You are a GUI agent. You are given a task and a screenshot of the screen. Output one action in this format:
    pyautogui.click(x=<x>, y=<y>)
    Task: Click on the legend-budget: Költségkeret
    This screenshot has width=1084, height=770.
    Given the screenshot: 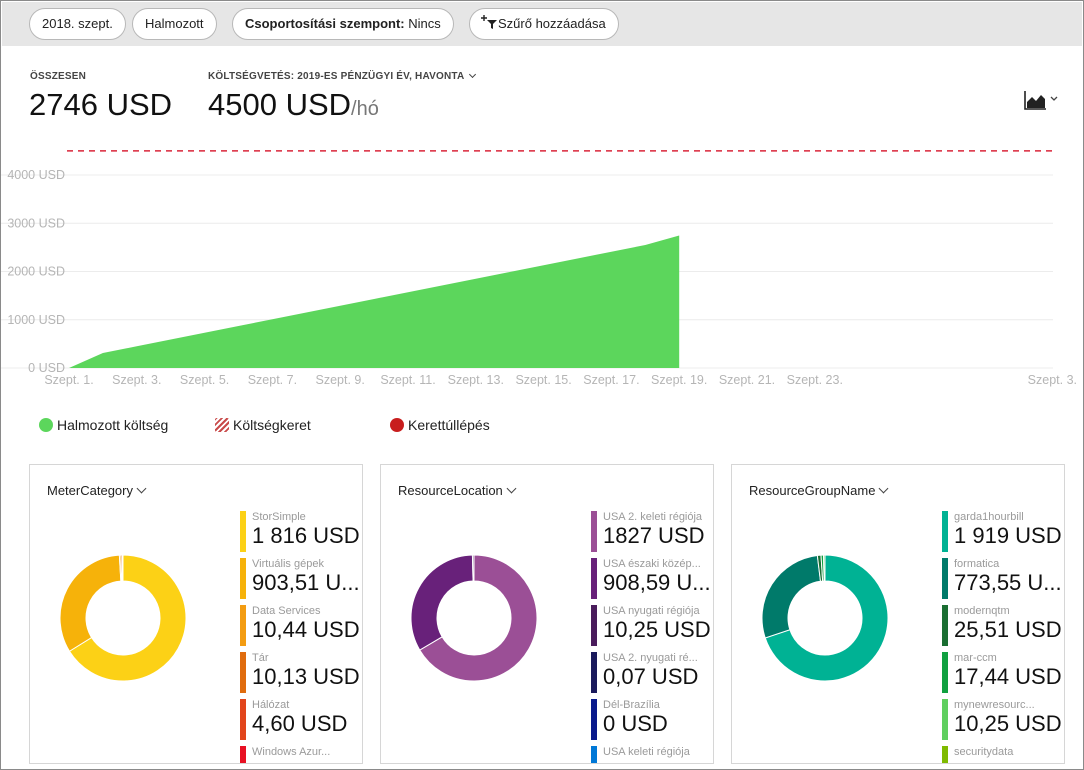 What is the action you would take?
    pyautogui.click(x=263, y=425)
    